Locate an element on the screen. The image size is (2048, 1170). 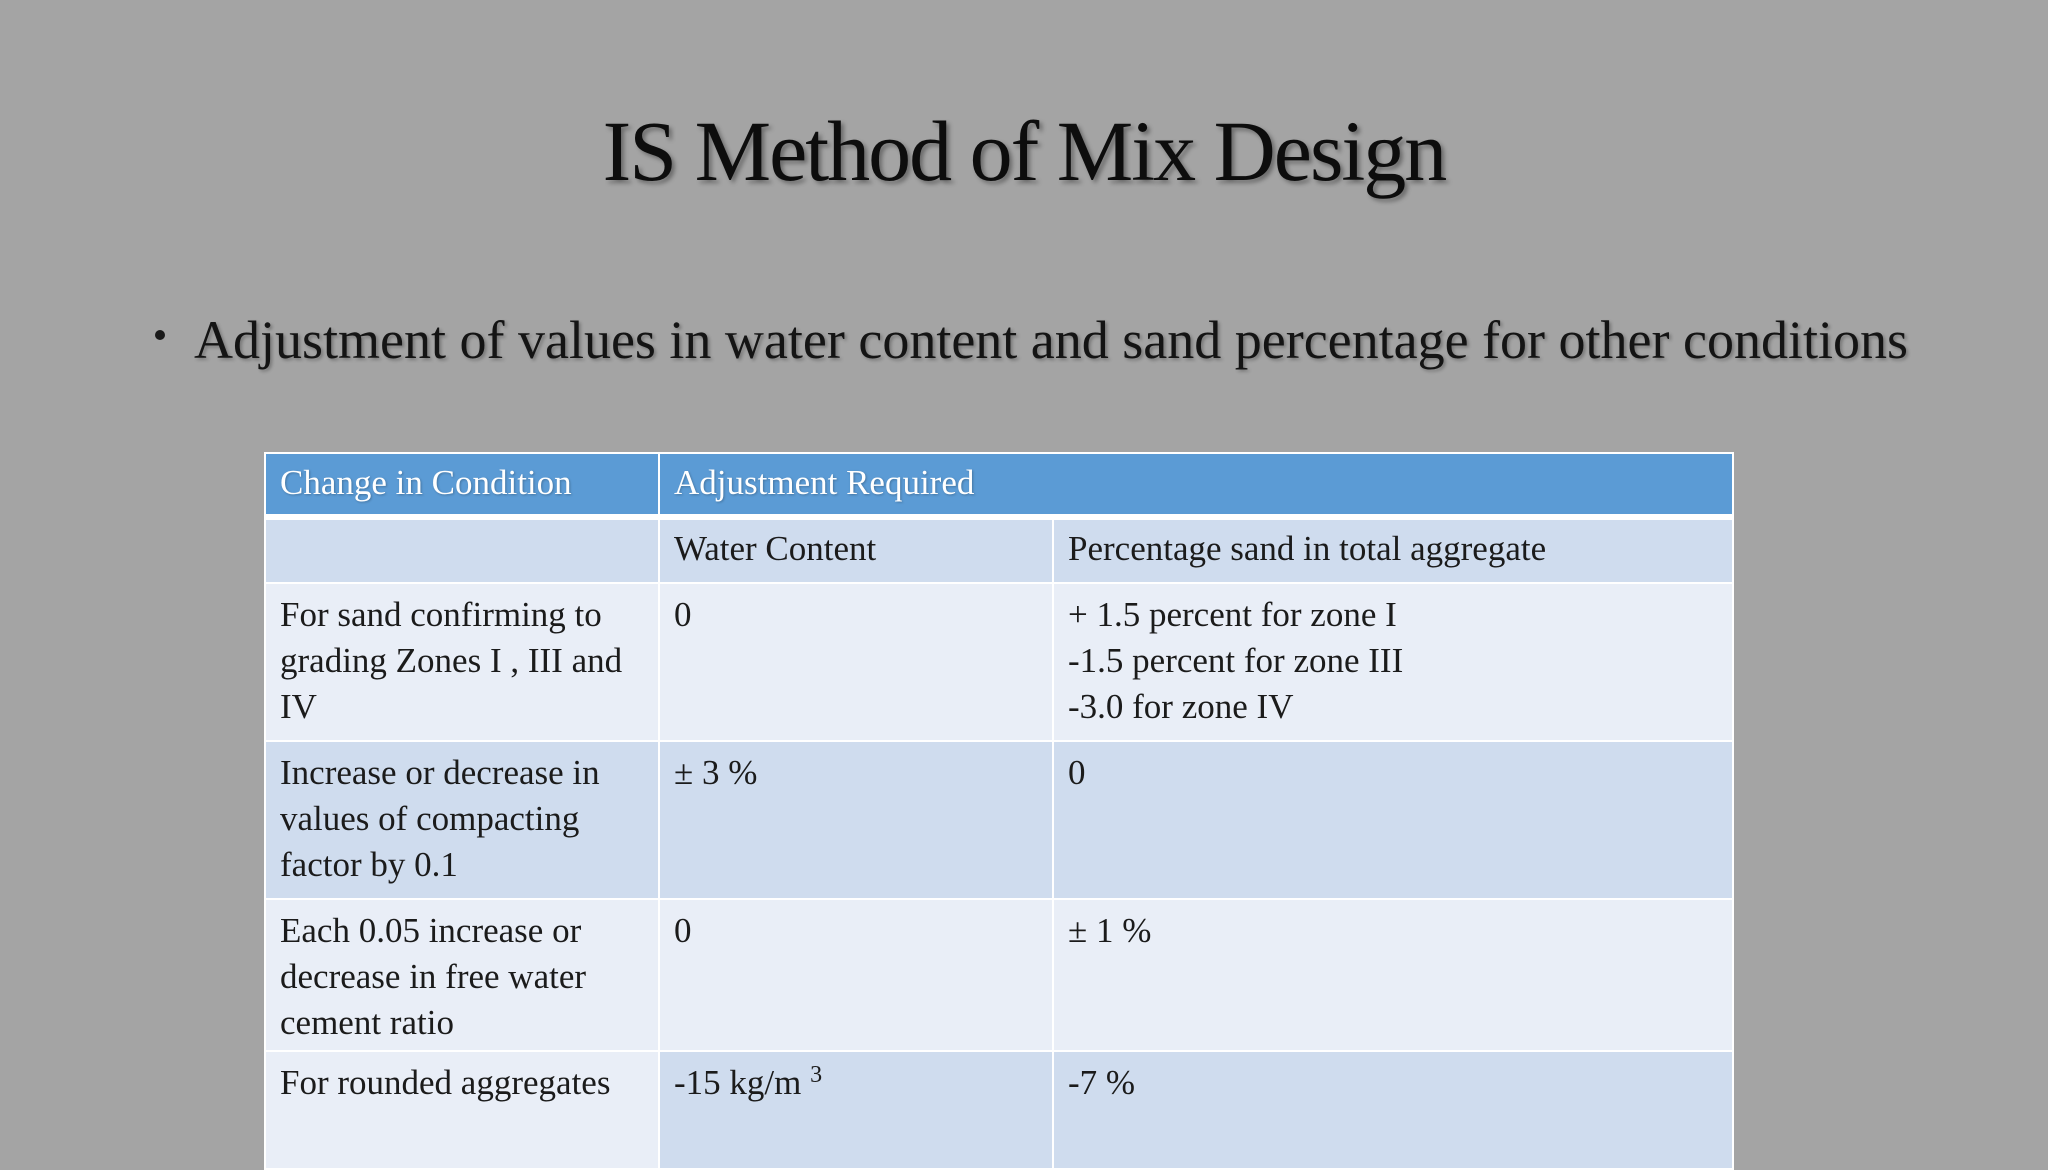
water-content-cell: -15 kg/m 3 is located at coordinates (856, 1110).